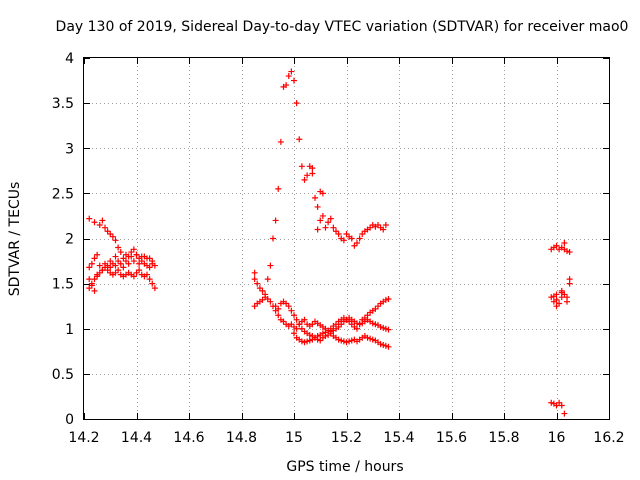  What do you see at coordinates (451, 438) in the screenshot?
I see `x-tick-label: 15.6` at bounding box center [451, 438].